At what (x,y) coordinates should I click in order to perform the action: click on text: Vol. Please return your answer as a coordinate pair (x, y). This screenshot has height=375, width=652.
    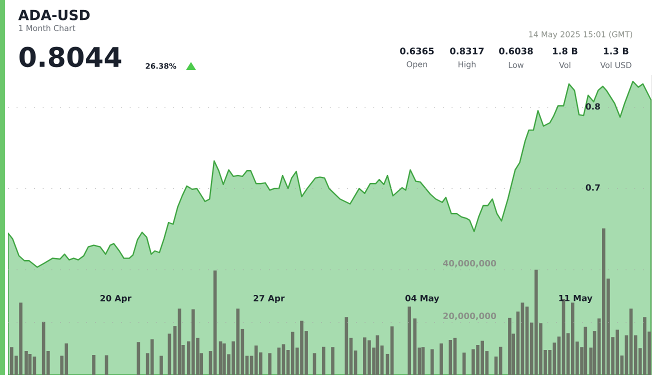
    Looking at the image, I should click on (564, 65).